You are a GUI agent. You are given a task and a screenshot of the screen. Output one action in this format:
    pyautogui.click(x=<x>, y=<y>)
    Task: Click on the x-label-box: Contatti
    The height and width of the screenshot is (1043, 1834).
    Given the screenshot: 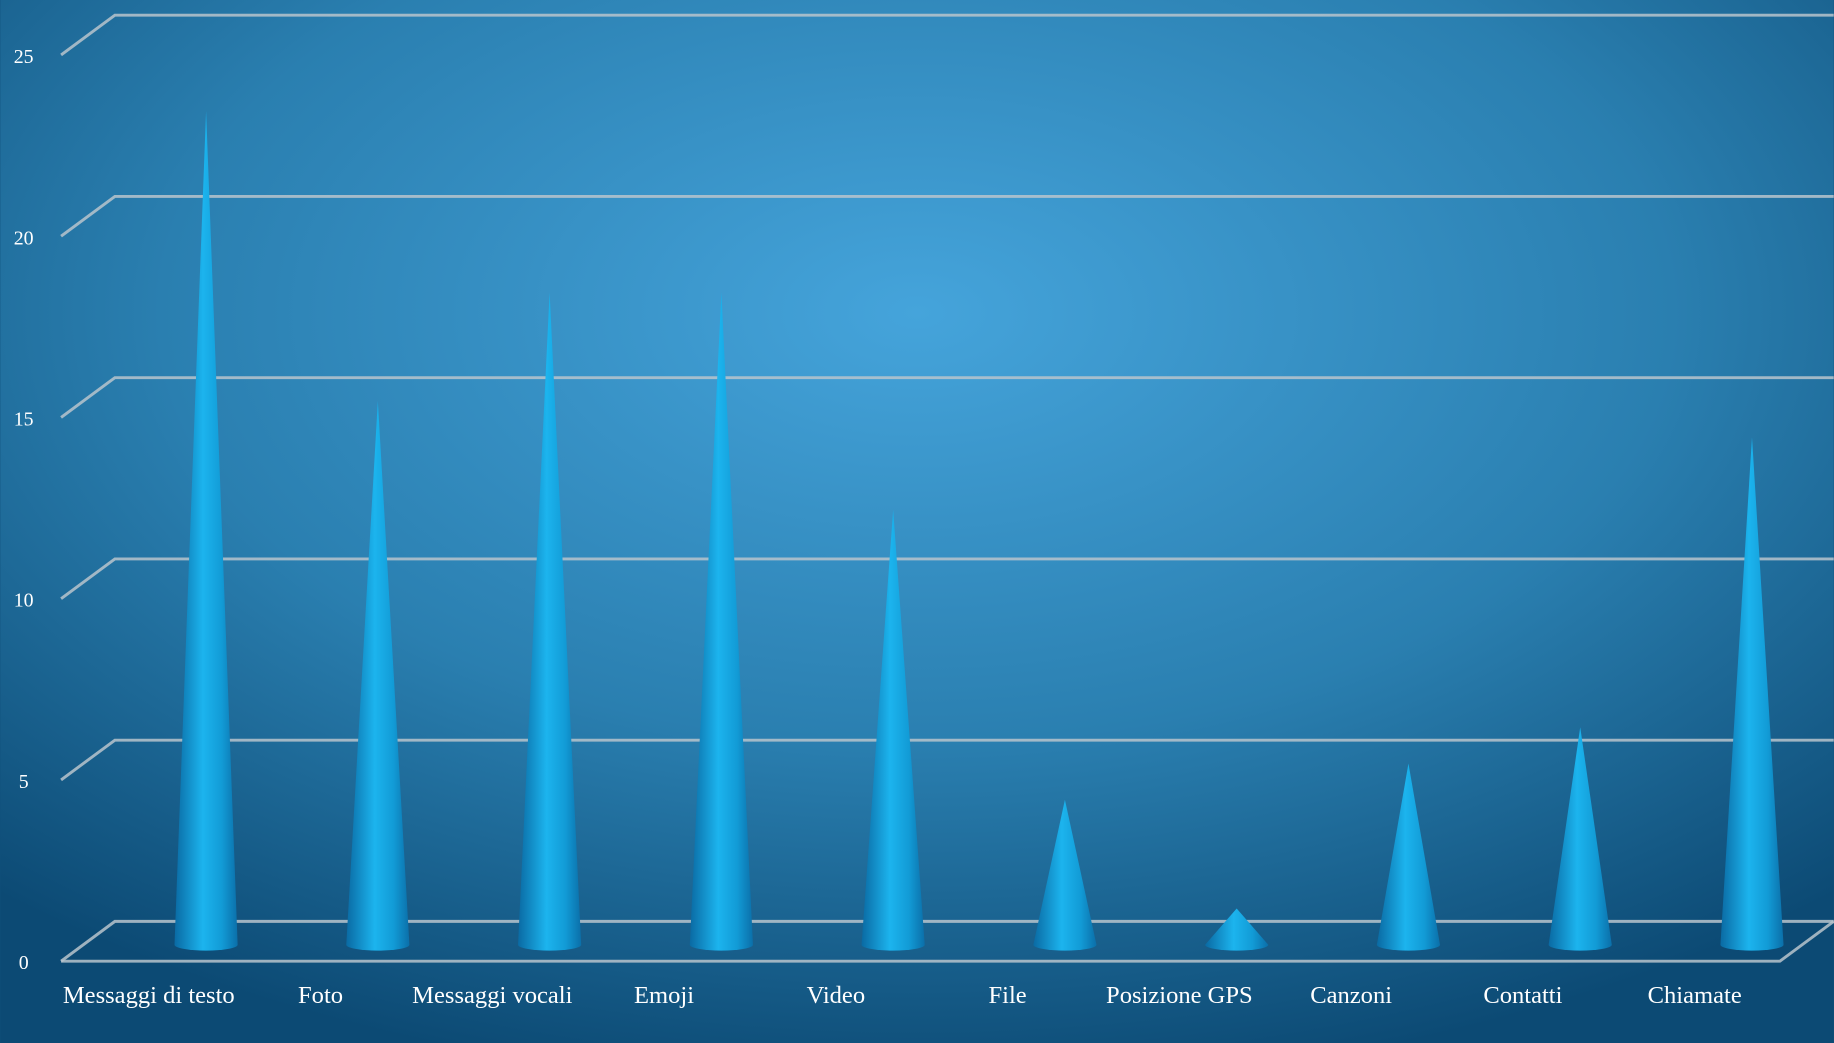 What is the action you would take?
    pyautogui.click(x=1523, y=995)
    